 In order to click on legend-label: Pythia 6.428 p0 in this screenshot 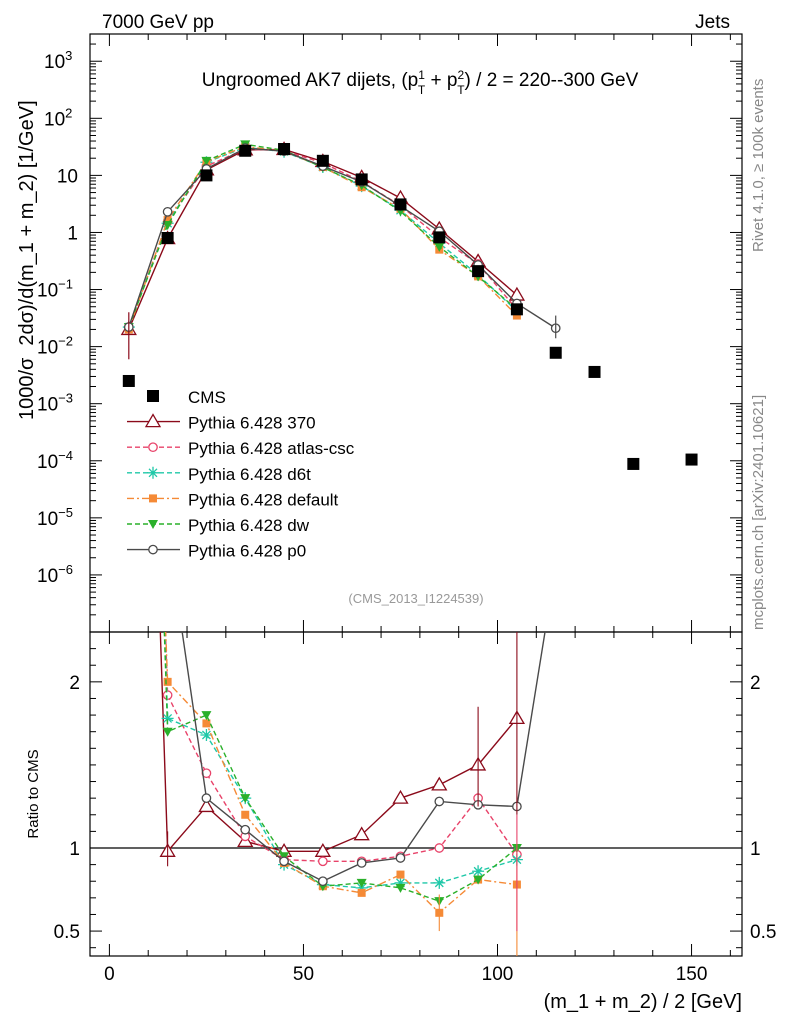, I will do `click(247, 551)`.